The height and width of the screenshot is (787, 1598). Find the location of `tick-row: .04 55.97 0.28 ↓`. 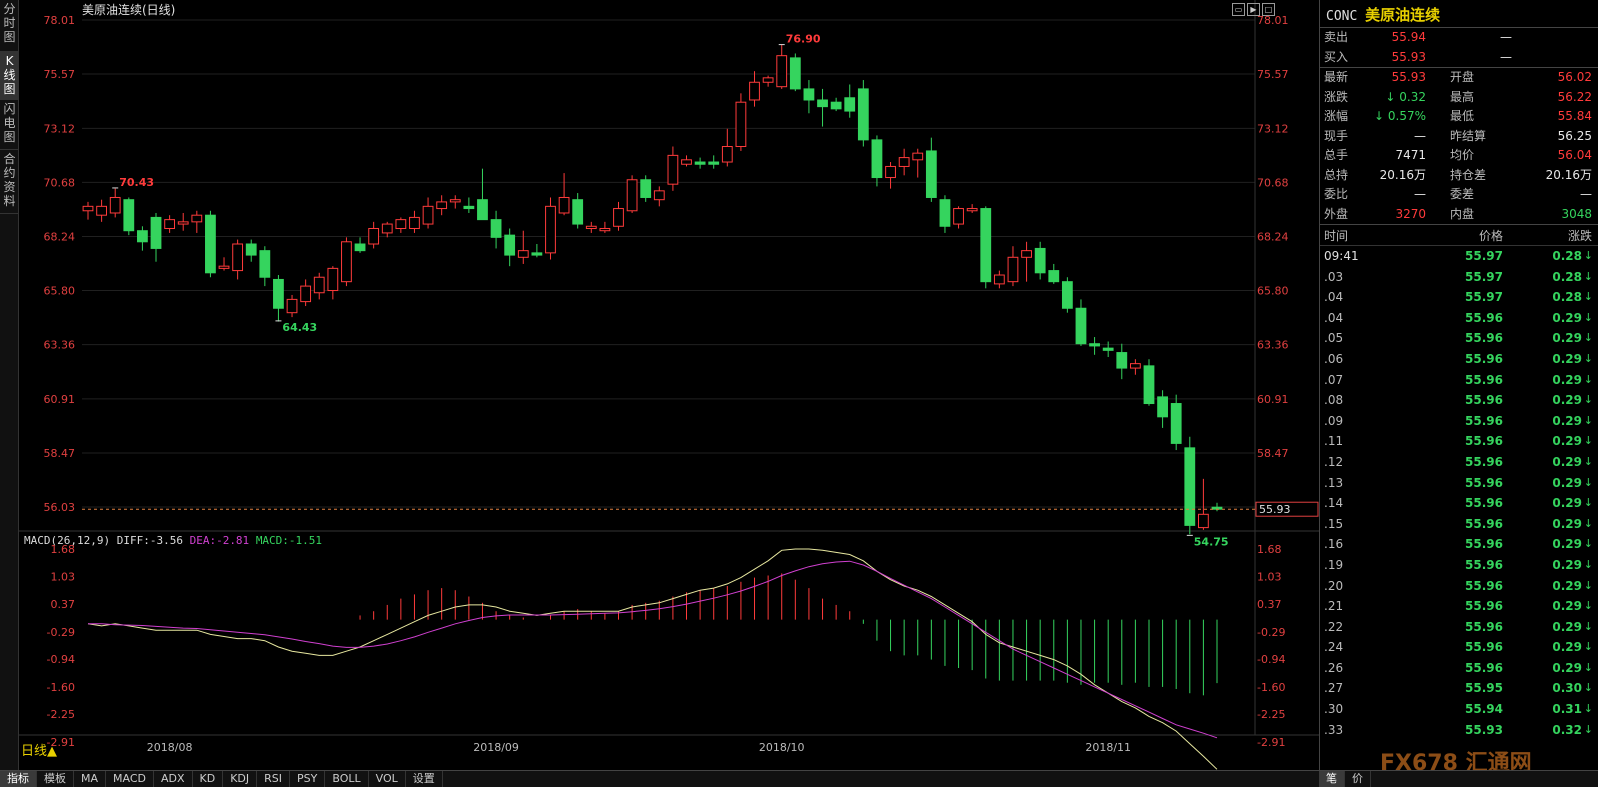

tick-row: .04 55.97 0.28 ↓ is located at coordinates (1459, 297).